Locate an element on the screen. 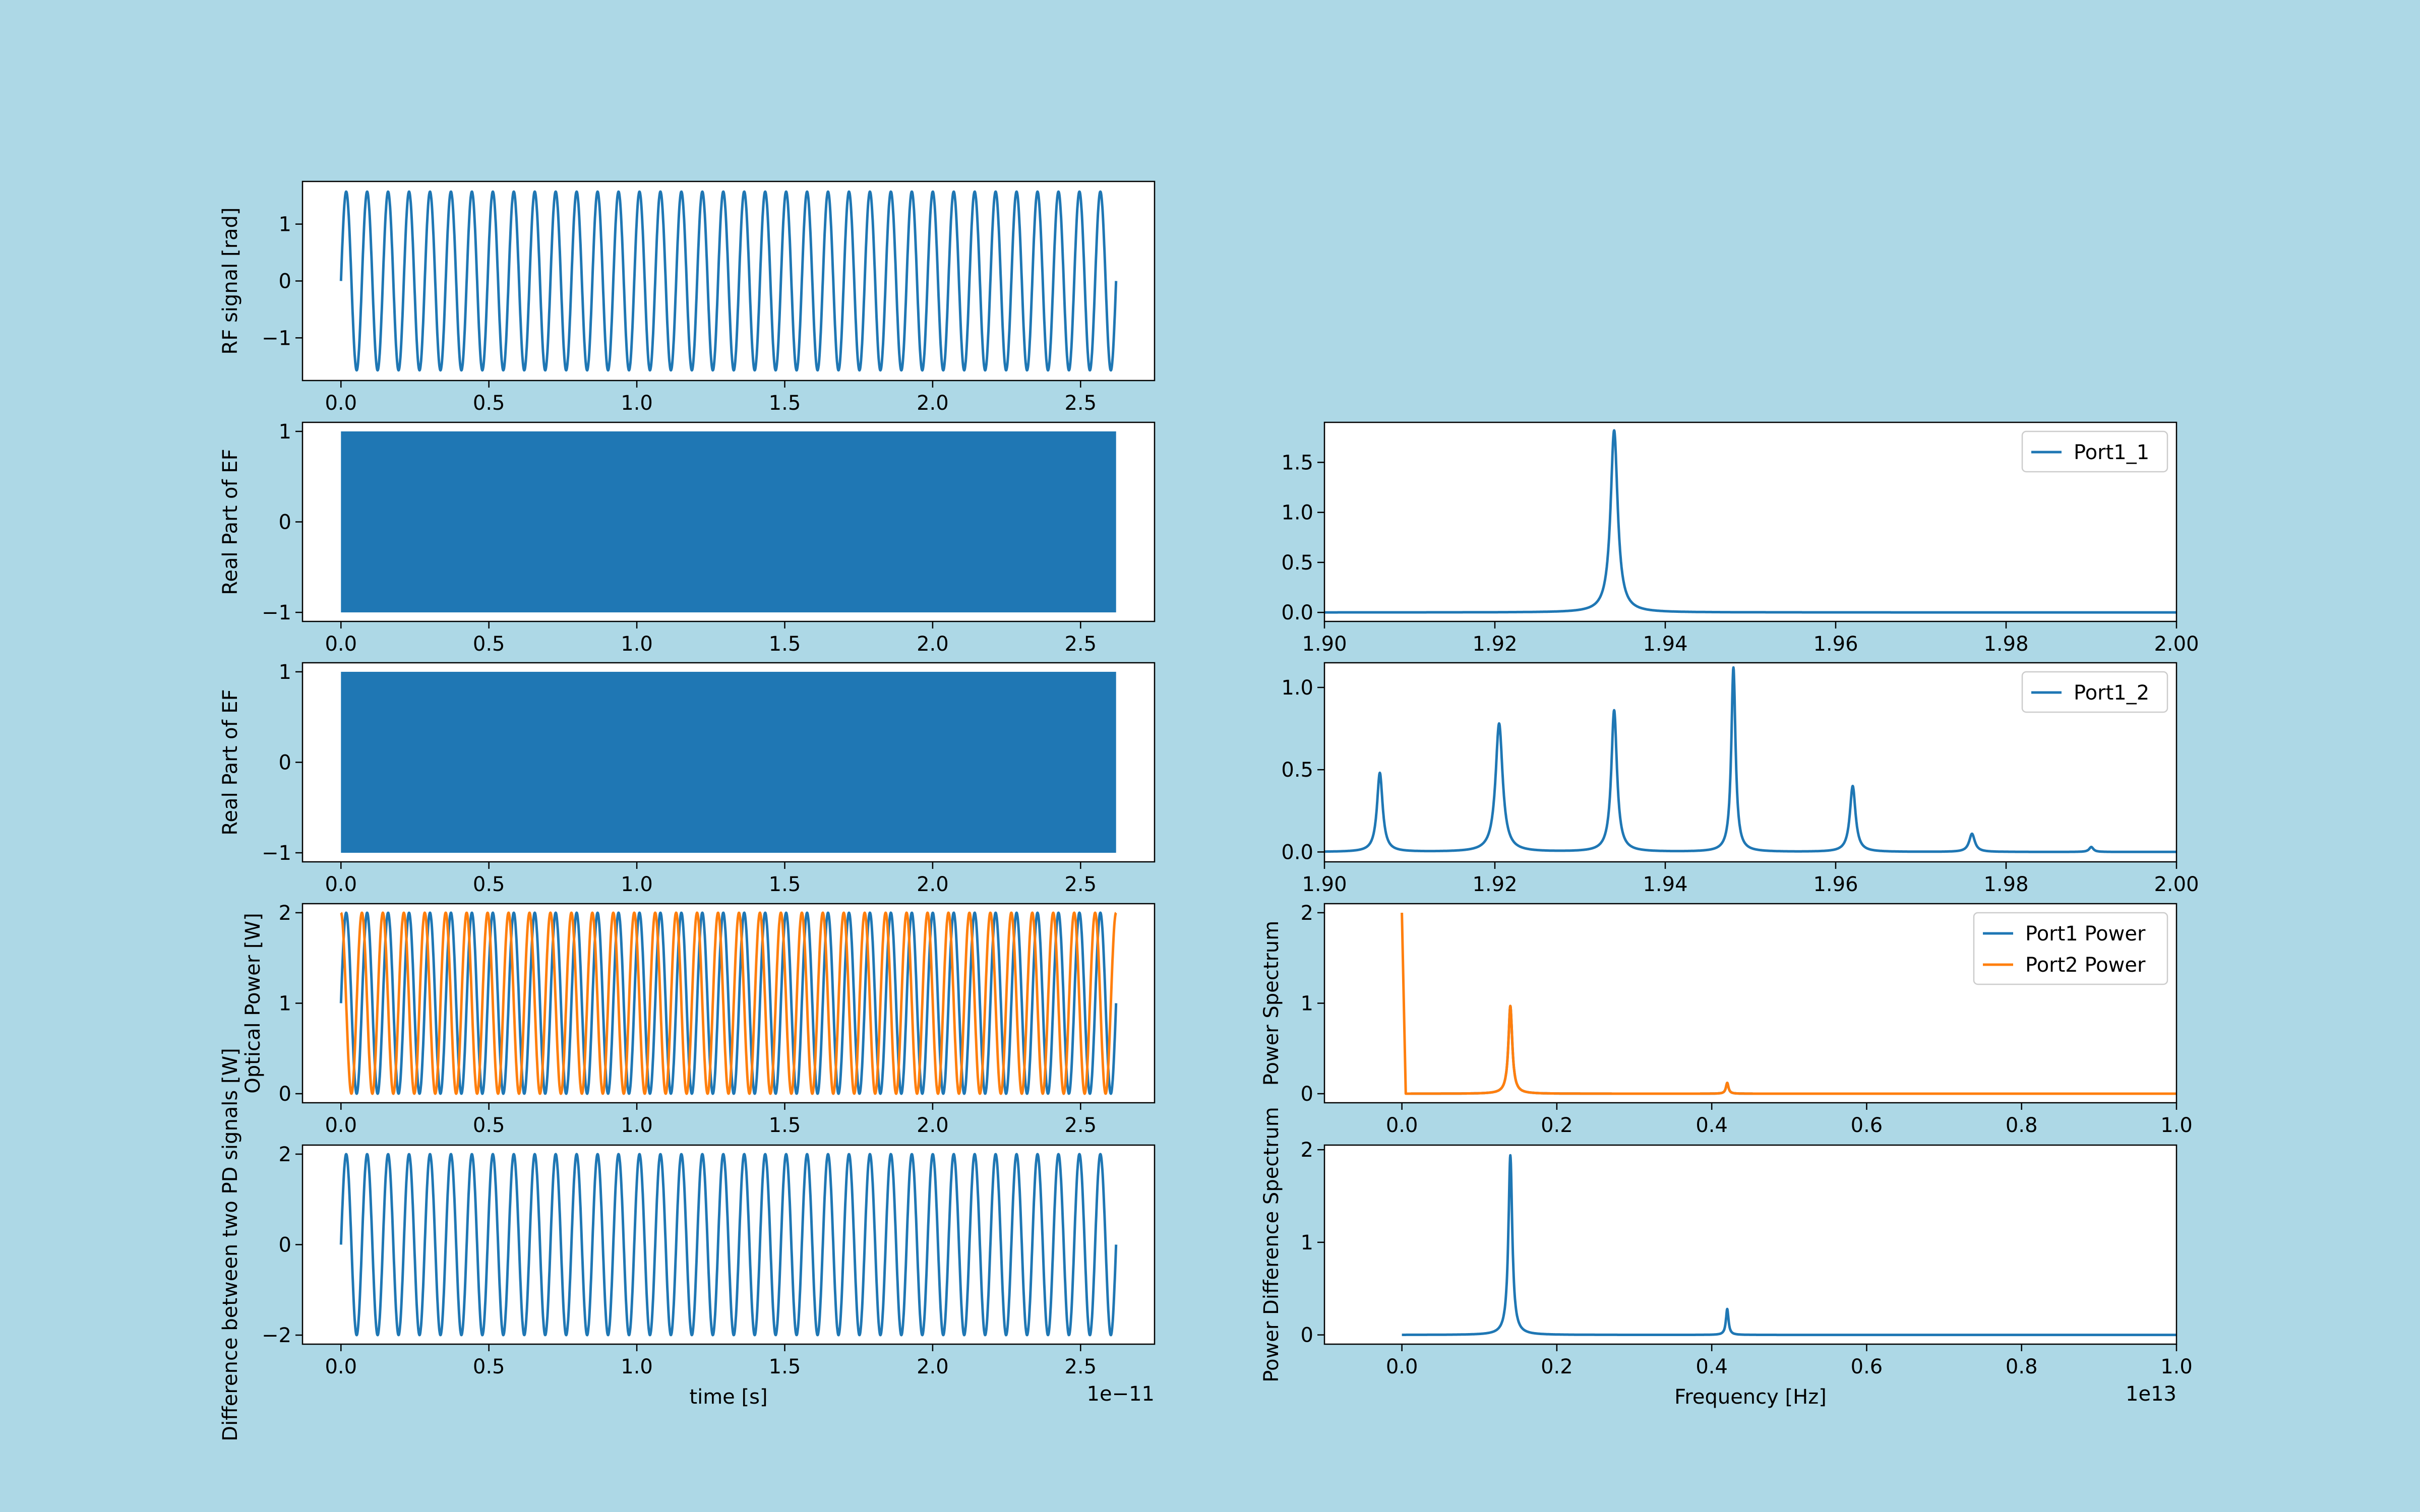 The width and height of the screenshot is (2420, 1512). series-line-port2-power is located at coordinates (1788, 1003).